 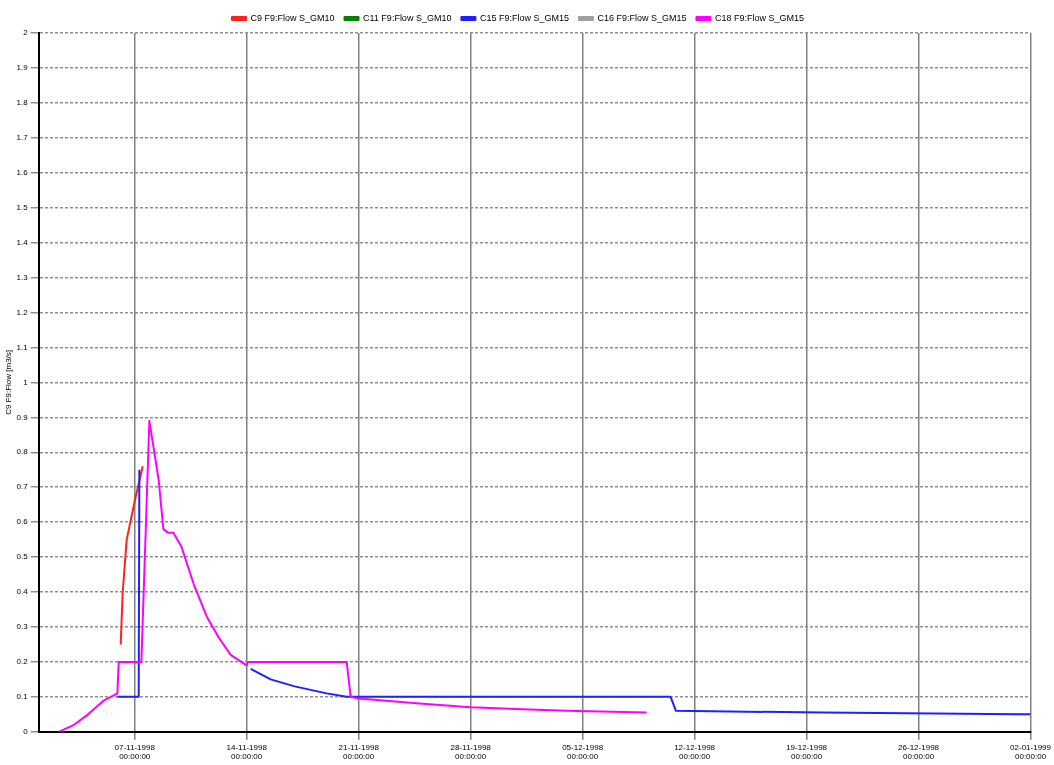 I want to click on y-tick-label: 0.9, so click(x=22, y=417).